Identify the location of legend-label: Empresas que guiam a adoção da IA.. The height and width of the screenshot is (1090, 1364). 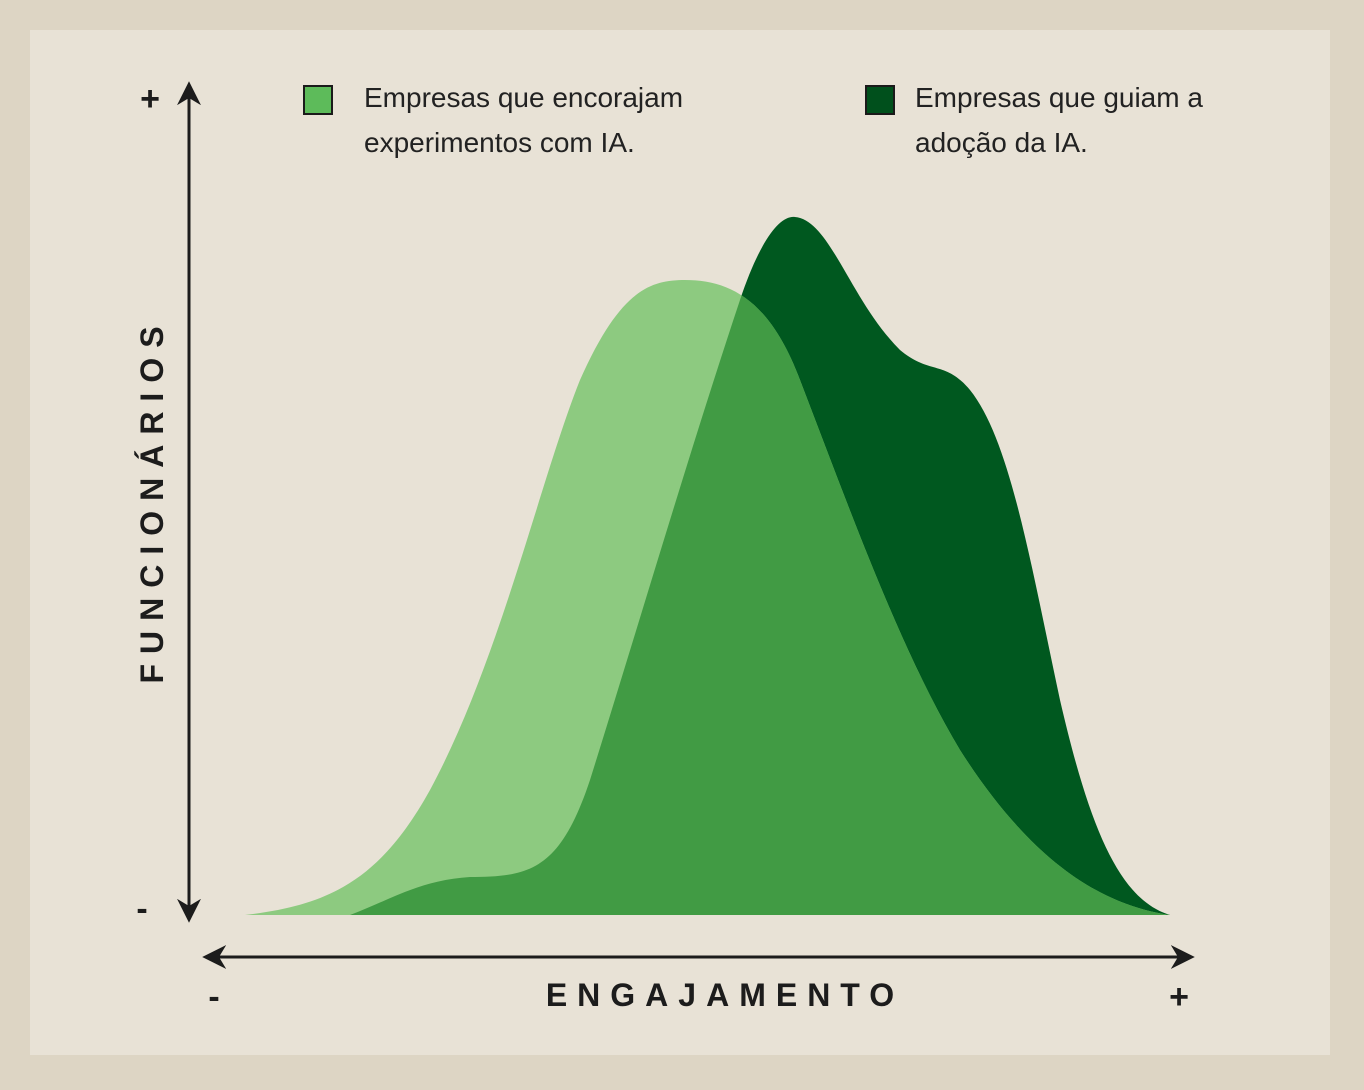
(1059, 120).